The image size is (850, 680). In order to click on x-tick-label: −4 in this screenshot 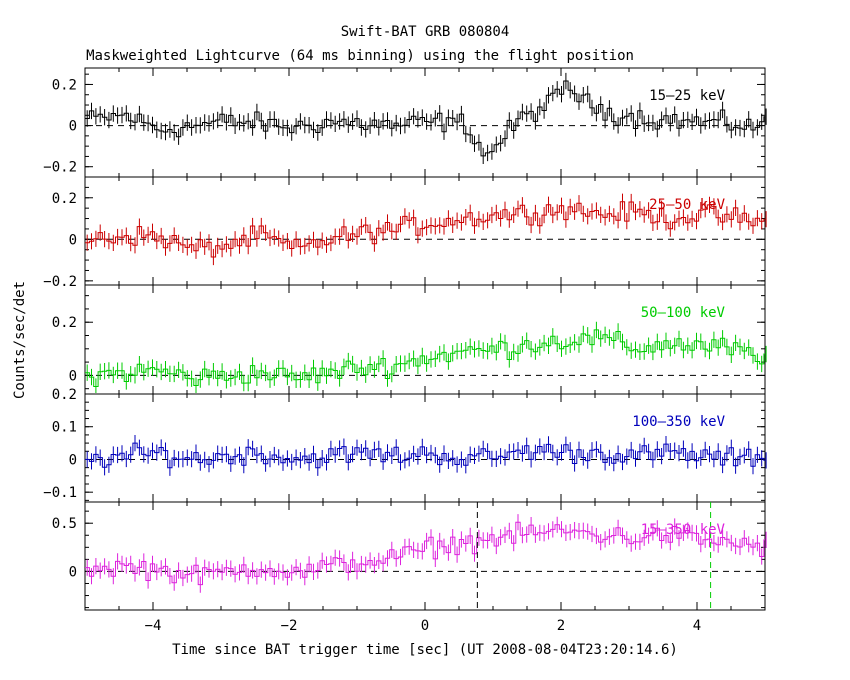, I will do `click(153, 626)`.